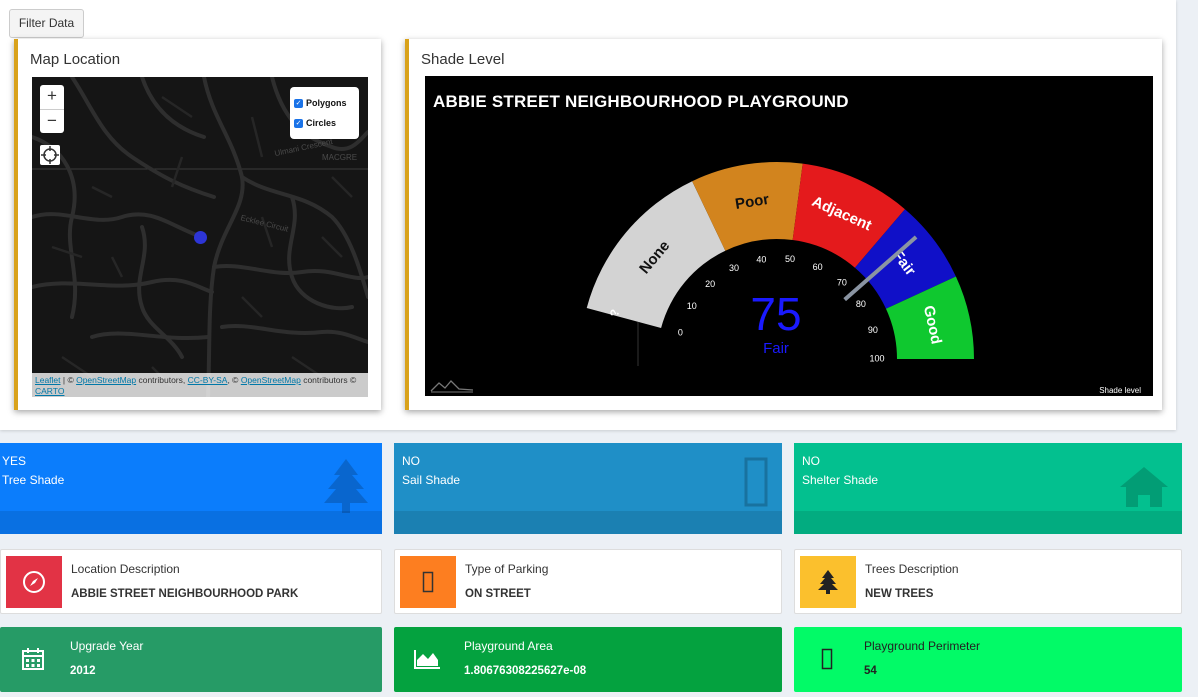 The width and height of the screenshot is (1198, 697). What do you see at coordinates (191, 488) in the screenshot?
I see `tree-shade-box: YES Tree Shade` at bounding box center [191, 488].